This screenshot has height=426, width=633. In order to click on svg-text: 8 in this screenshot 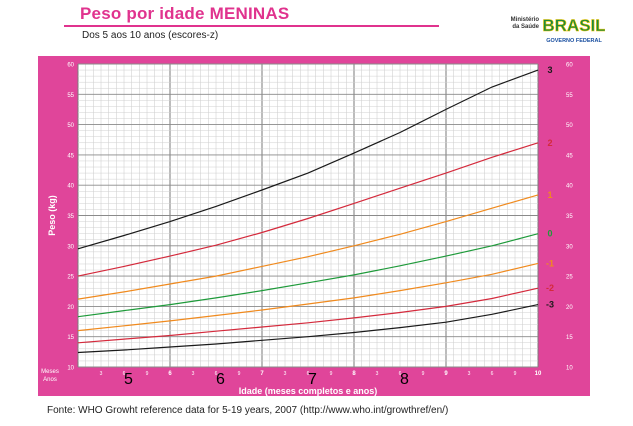, I will do `click(404, 379)`.